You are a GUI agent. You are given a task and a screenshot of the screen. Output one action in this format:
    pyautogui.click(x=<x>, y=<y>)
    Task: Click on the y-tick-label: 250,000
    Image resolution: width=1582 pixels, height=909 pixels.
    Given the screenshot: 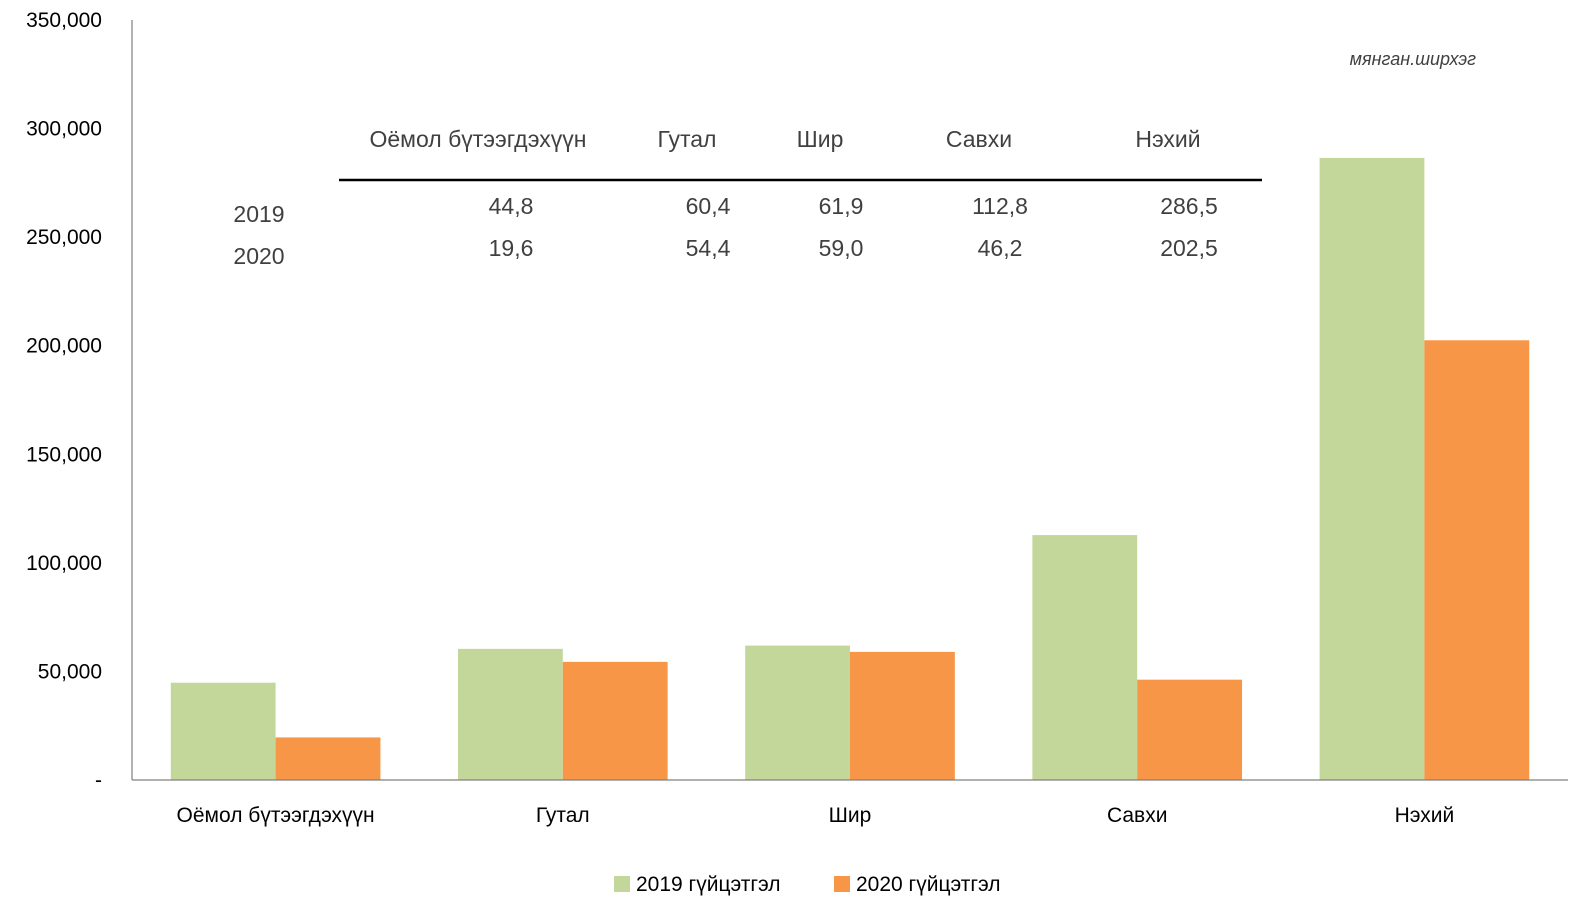 What is the action you would take?
    pyautogui.click(x=64, y=237)
    